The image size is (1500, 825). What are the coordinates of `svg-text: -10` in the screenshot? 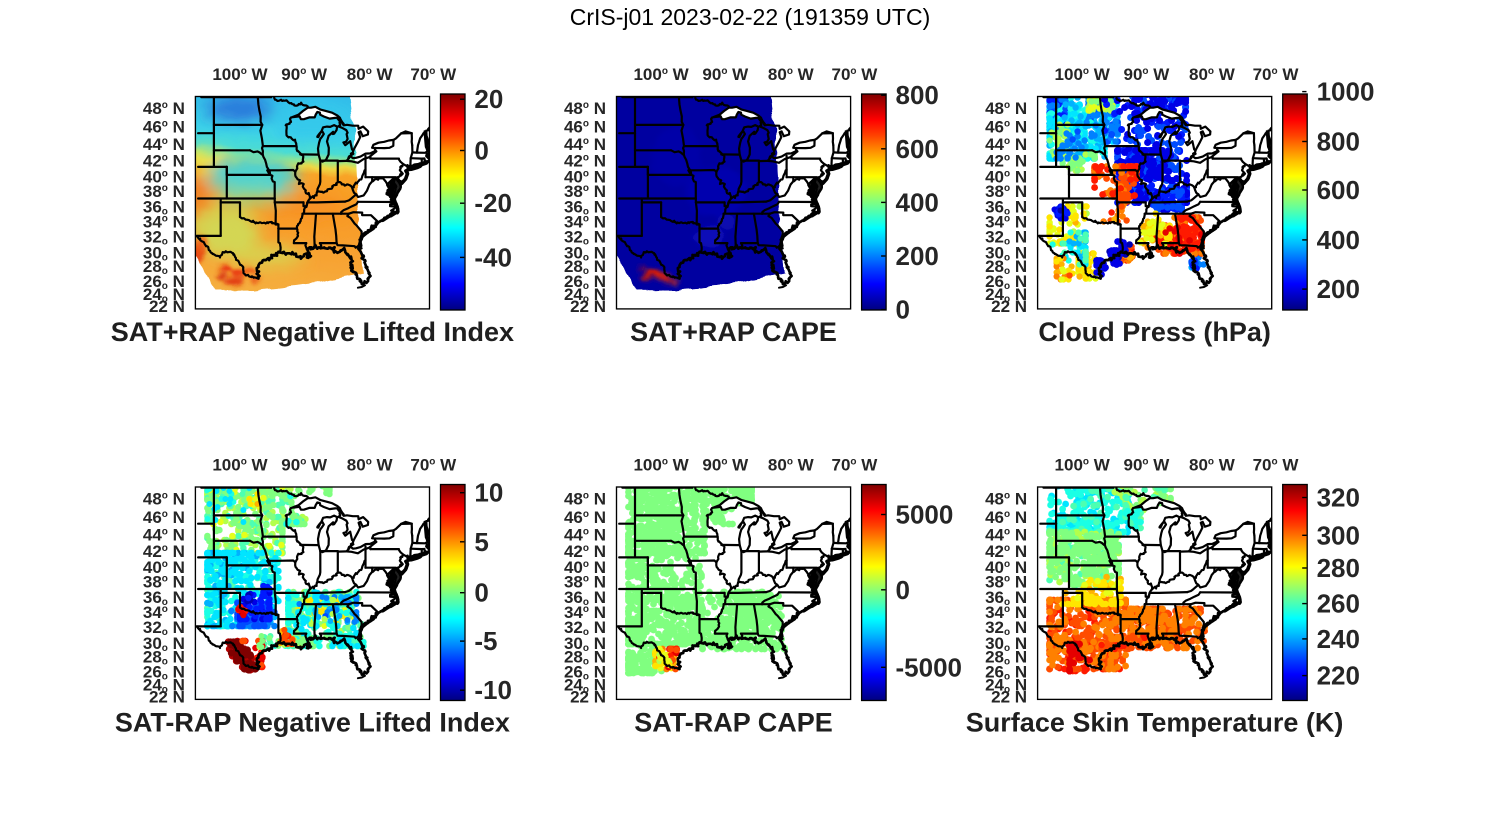 It's located at (493, 690).